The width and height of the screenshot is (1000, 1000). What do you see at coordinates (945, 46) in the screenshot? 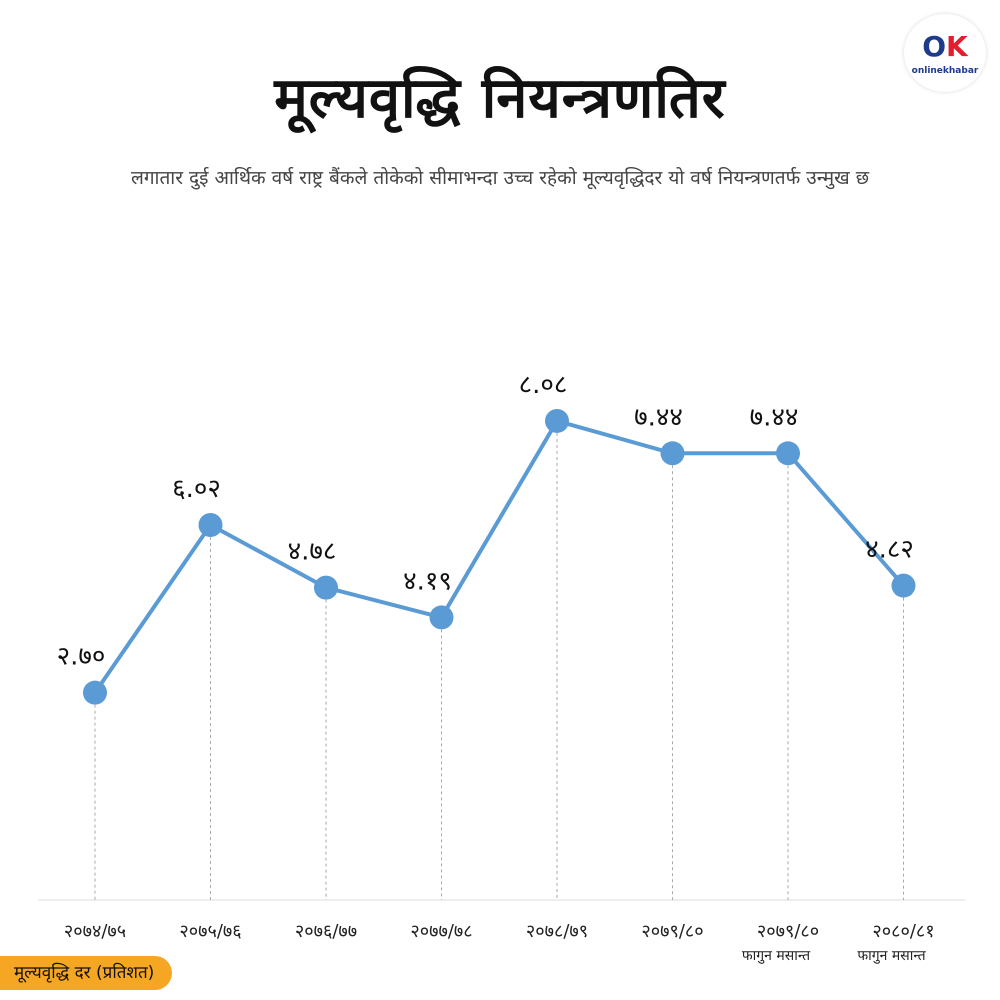
I see `logo-mark: OK` at bounding box center [945, 46].